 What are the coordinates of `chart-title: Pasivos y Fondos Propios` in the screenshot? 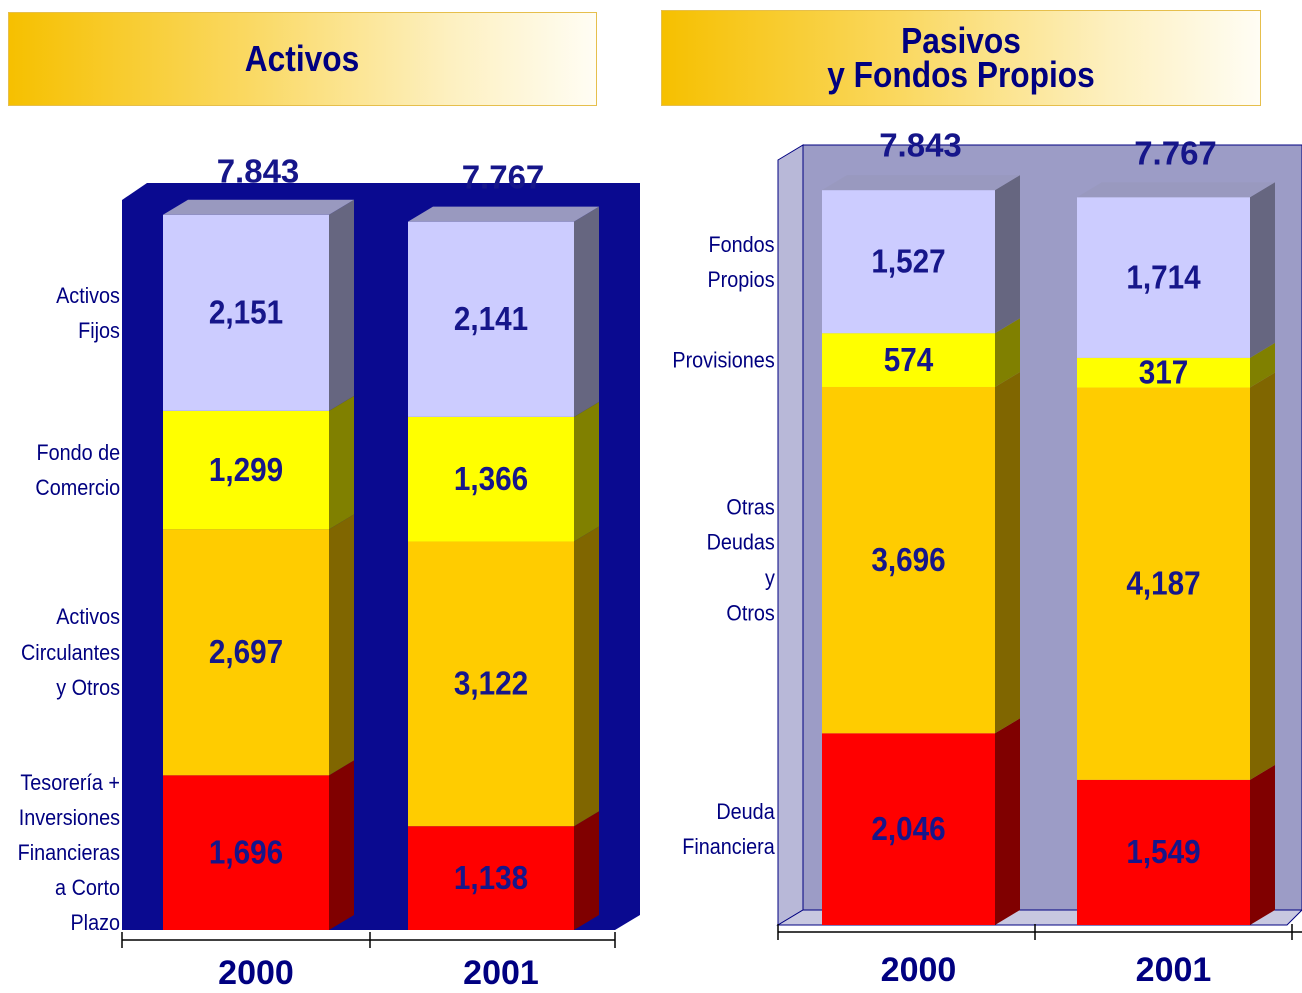 It's located at (961, 57).